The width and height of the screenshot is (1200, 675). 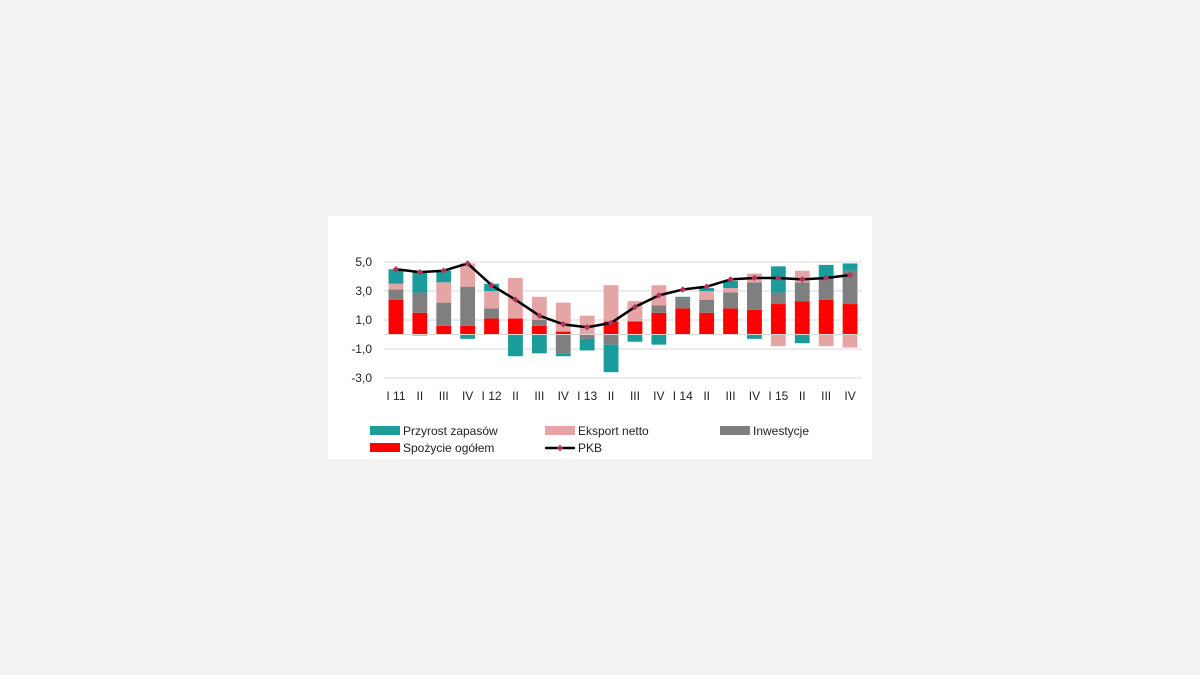 I want to click on y-tick-label: -1,0, so click(x=361, y=349).